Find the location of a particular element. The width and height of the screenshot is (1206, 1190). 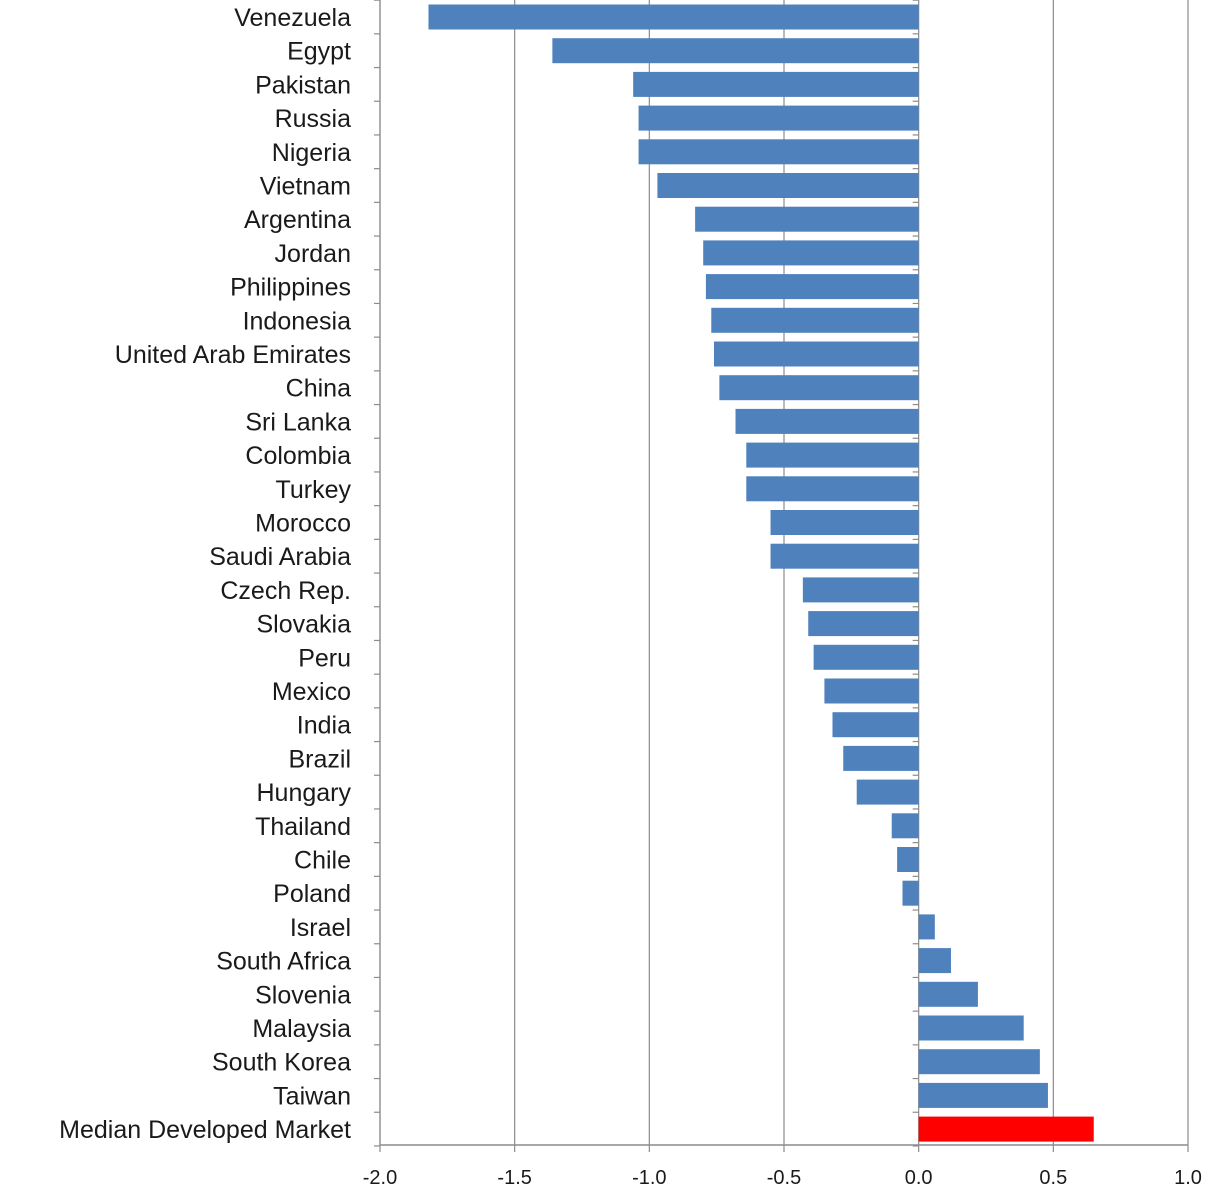

category-label: India is located at coordinates (324, 726).